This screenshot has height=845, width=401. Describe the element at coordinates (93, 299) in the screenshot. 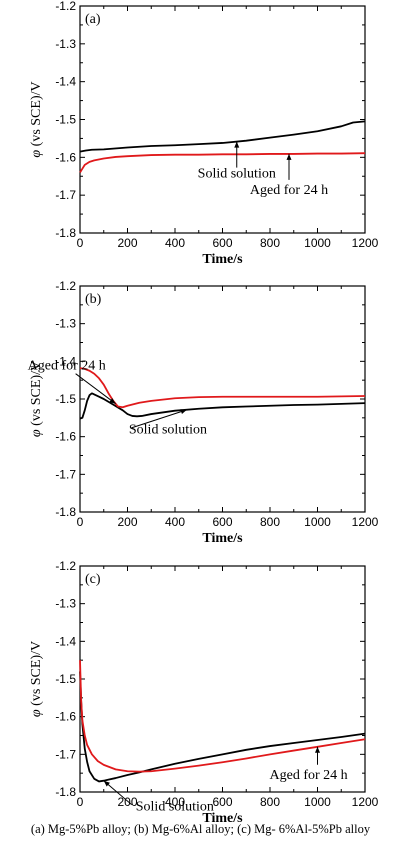

I see `panel-label: (b)` at that location.